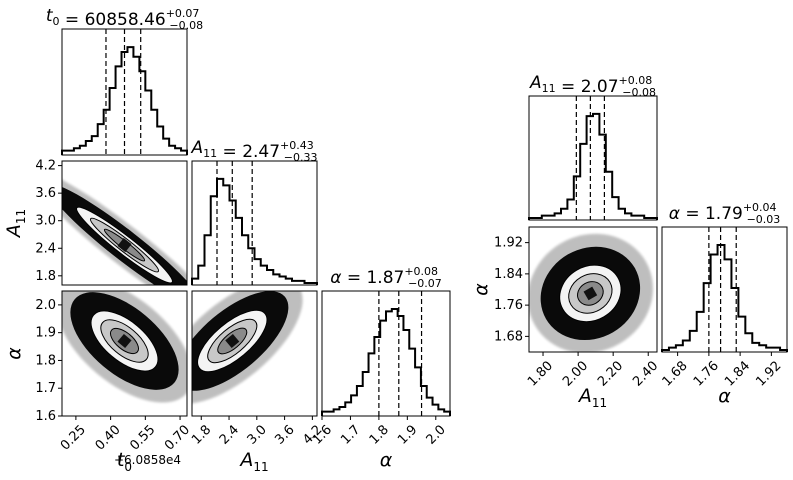  What do you see at coordinates (610, 373) in the screenshot?
I see `xtick-label-1-0-2: 2.20` at bounding box center [610, 373].